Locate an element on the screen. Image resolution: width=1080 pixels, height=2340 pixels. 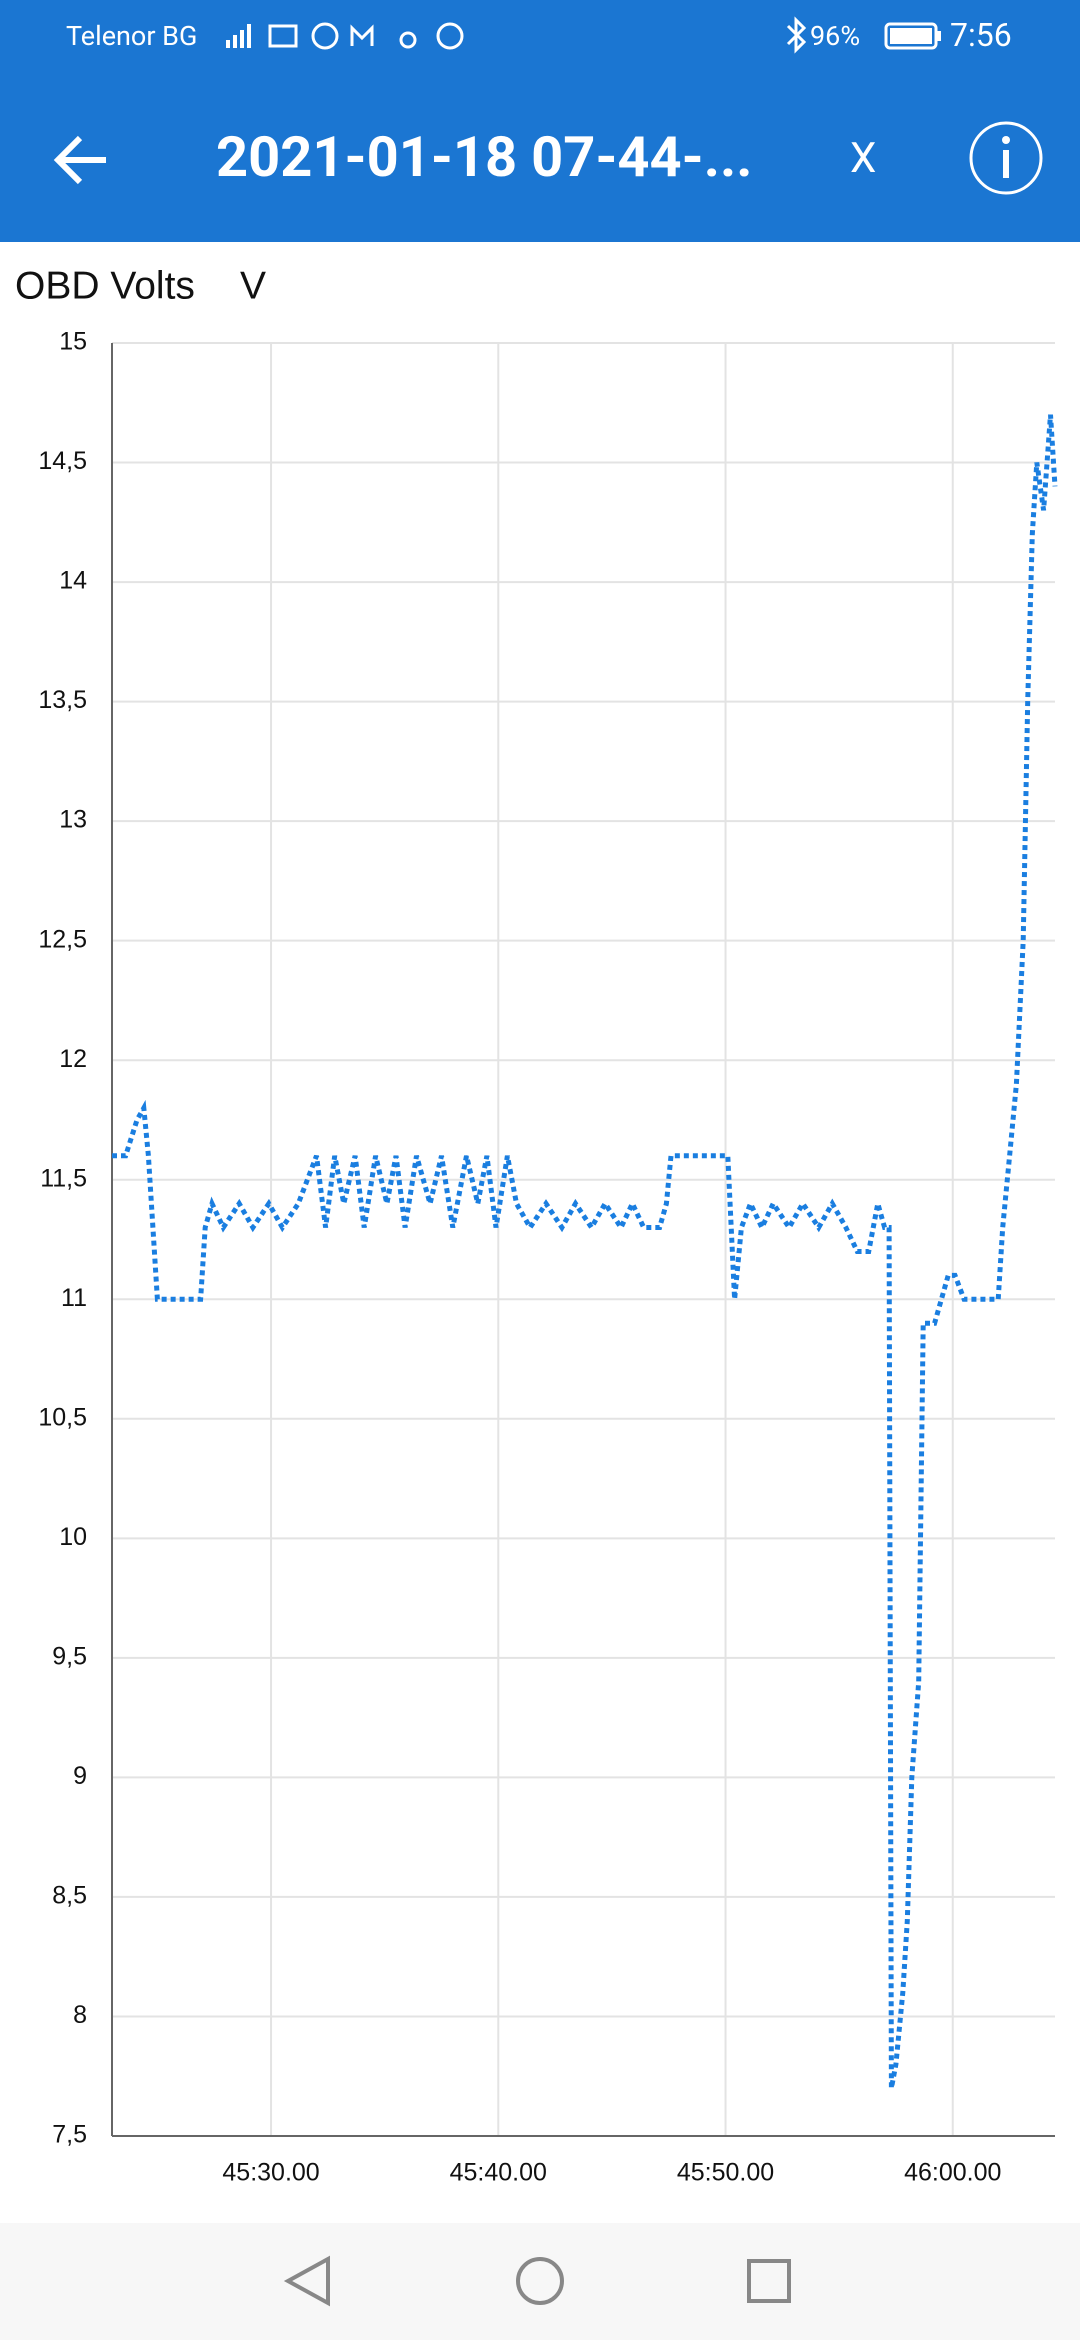
x-tick-label: 45:40.00 is located at coordinates (498, 2173).